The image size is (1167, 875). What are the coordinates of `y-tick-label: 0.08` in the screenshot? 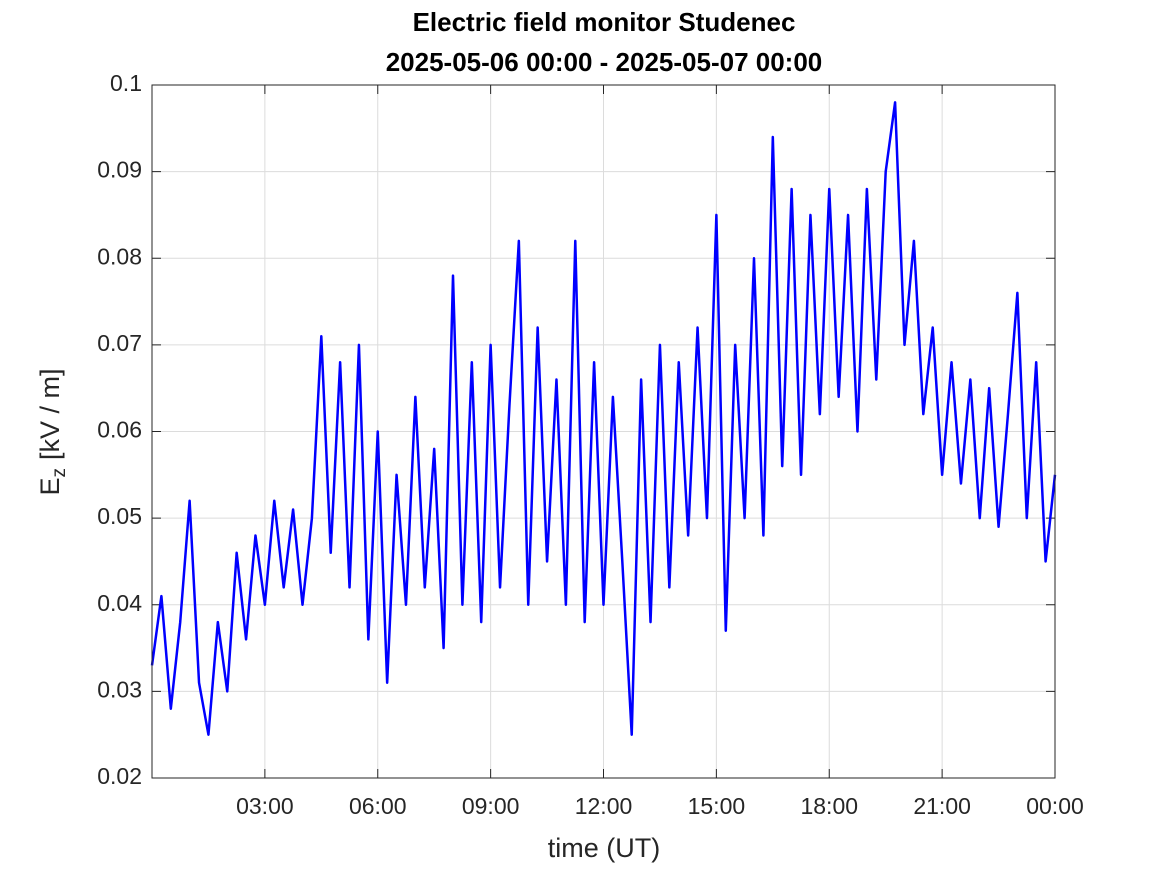 It's located at (119, 256).